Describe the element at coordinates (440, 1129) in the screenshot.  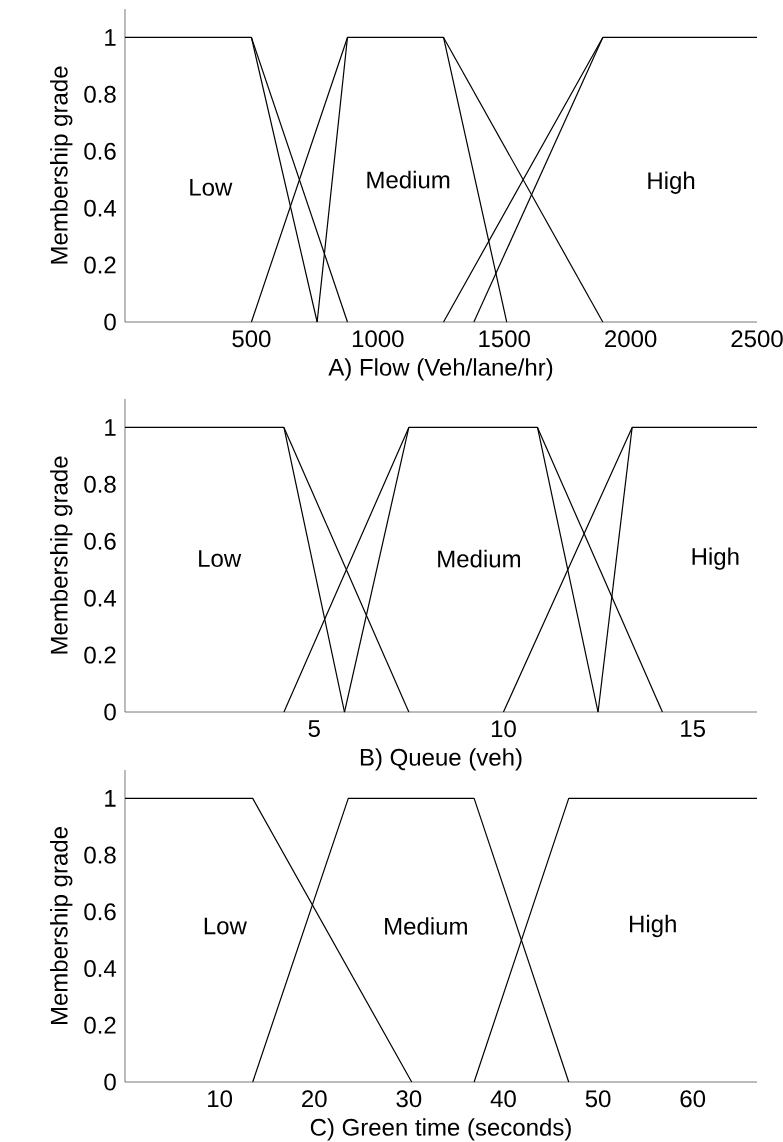
I see `x-axis-title: C) Green time (seconds)` at that location.